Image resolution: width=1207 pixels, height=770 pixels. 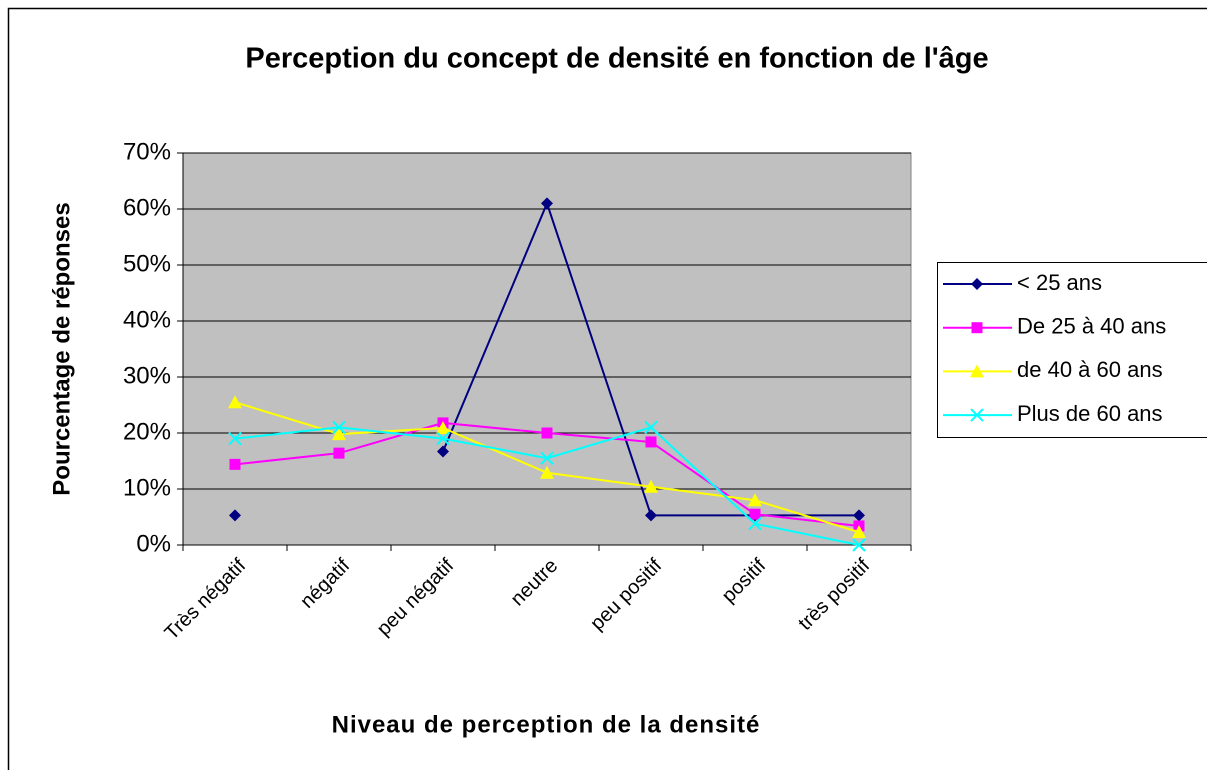 I want to click on legend-label: < 25 ans, so click(x=1059, y=282).